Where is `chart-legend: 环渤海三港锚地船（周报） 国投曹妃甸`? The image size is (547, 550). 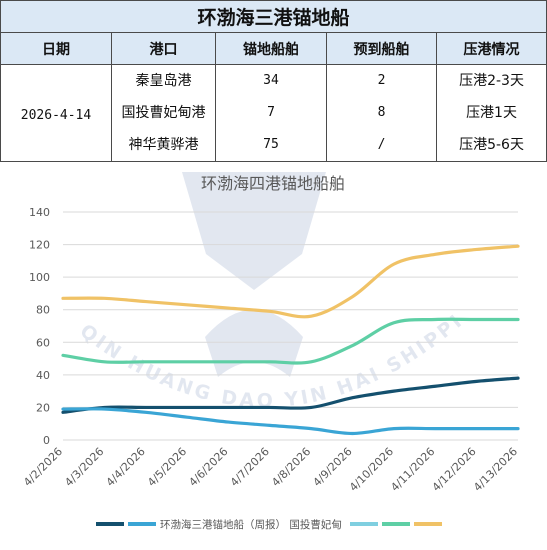 chart-legend: 环渤海三港锚地船（周报） 国投曹妃甸 is located at coordinates (269, 524).